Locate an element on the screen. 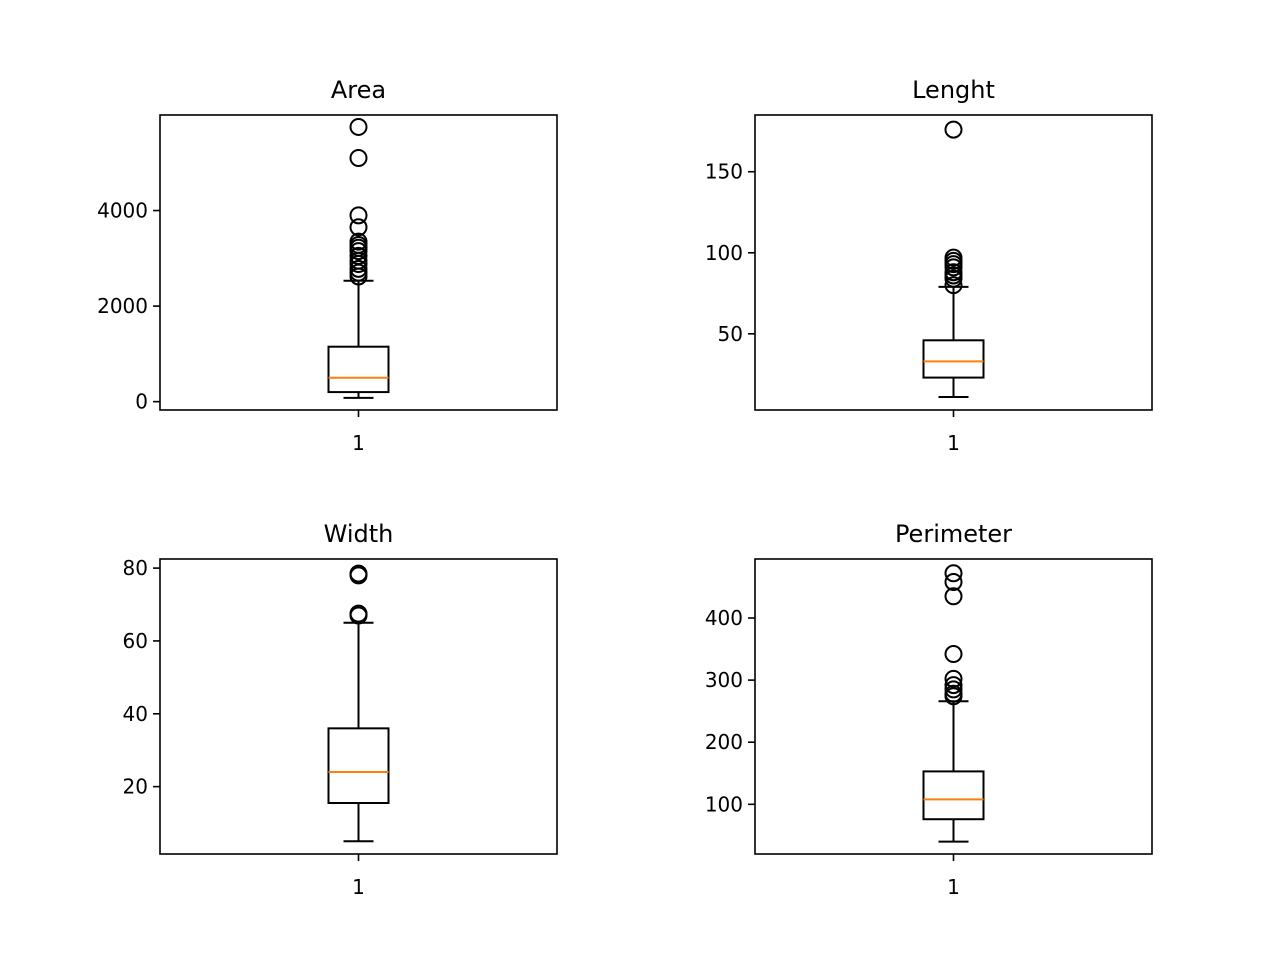 Image resolution: width=1280 pixels, height=960 pixels. subplot-title: Lenght is located at coordinates (953, 90).